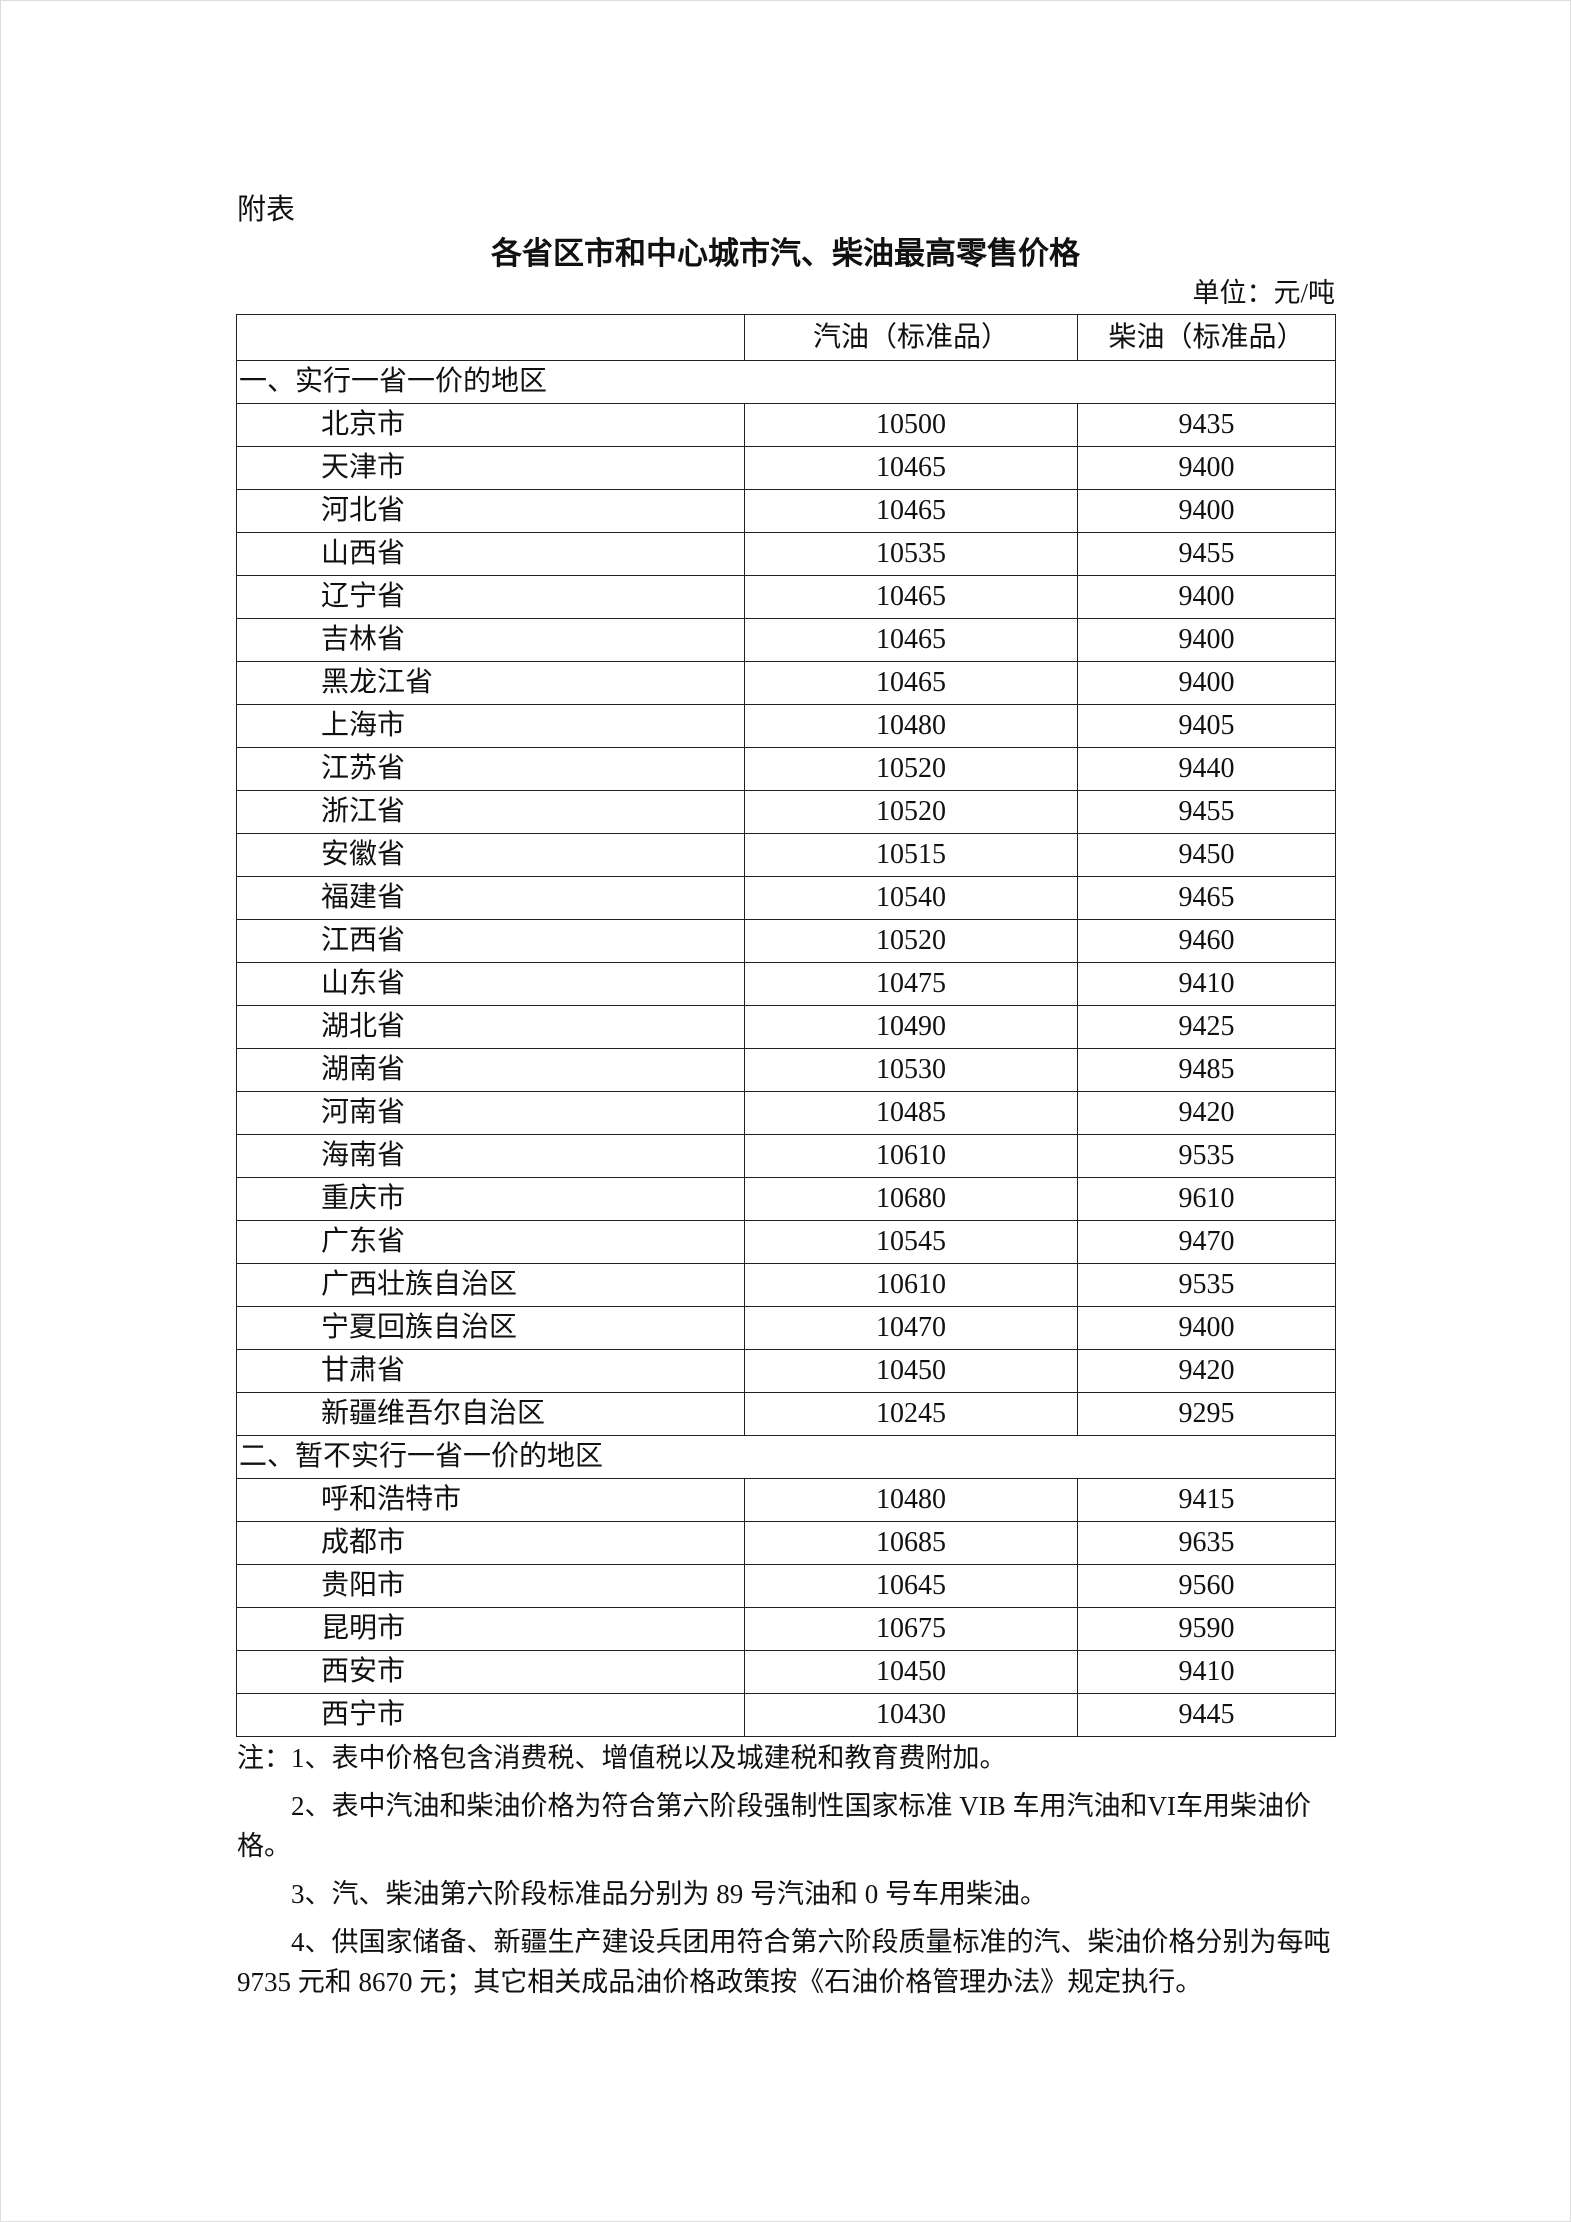  I want to click on table-row: 上海市 10480 9405, so click(786, 726).